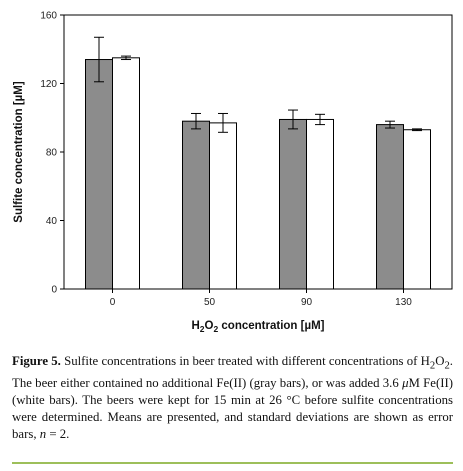 The image size is (463, 471). Describe the element at coordinates (447, 366) in the screenshot. I see `caption-sub-2: 2` at that location.